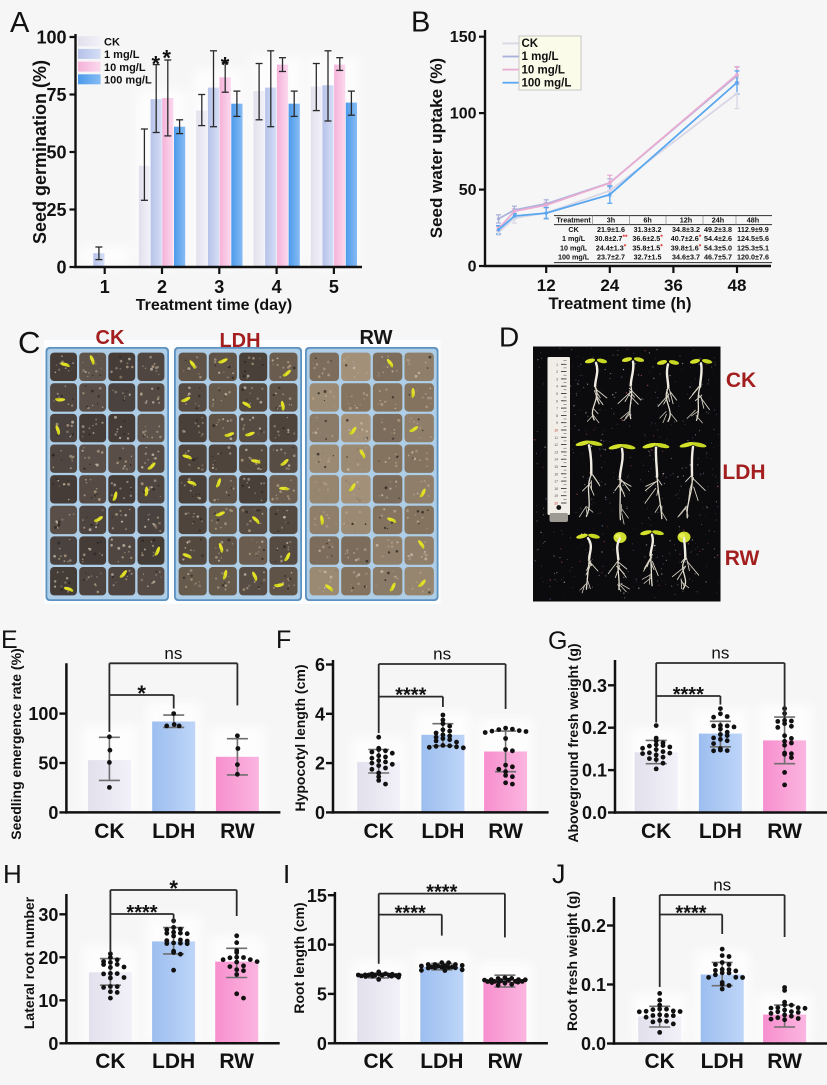  Describe the element at coordinates (12, 874) in the screenshot. I see `svg-text: H` at that location.